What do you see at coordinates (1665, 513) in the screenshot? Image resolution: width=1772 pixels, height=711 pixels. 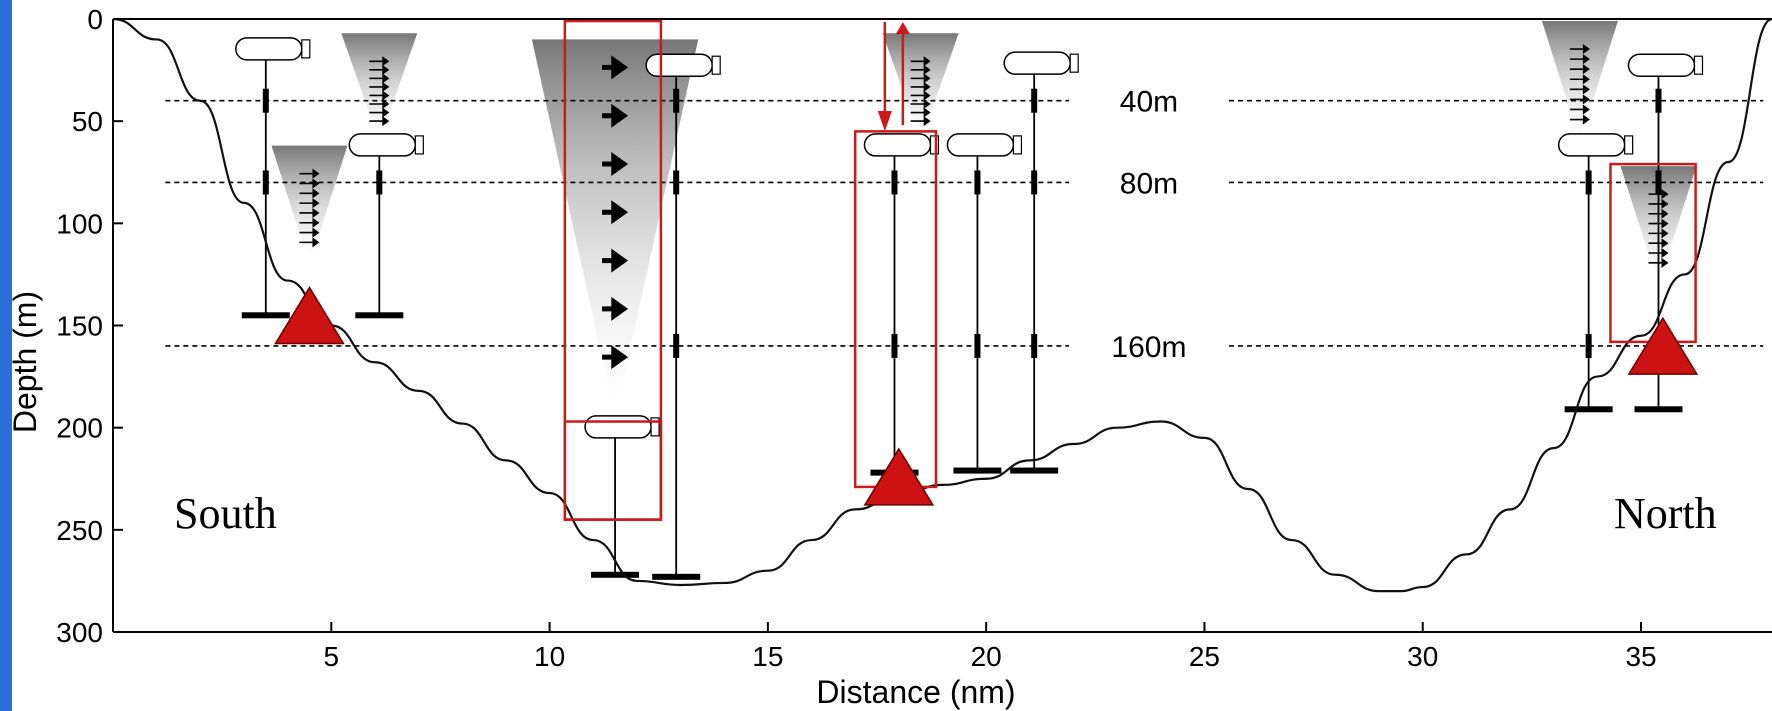 I see `north-label: North` at bounding box center [1665, 513].